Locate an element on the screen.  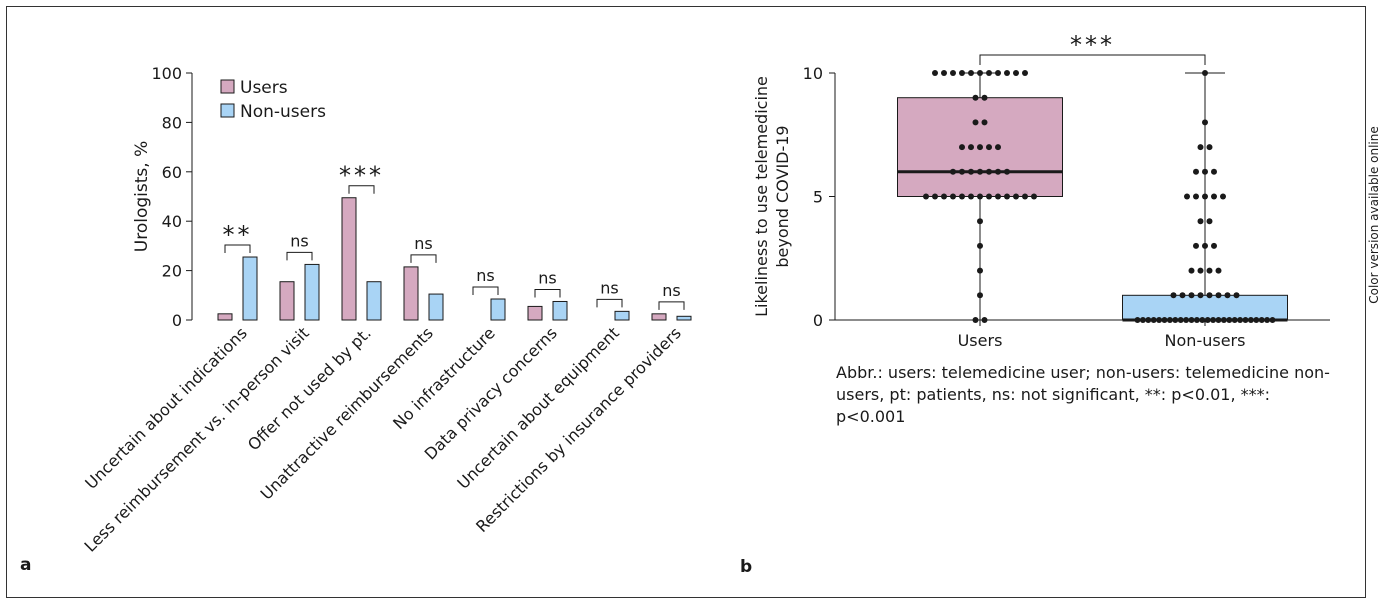
y-tick-label: 20 is located at coordinates (172, 271).